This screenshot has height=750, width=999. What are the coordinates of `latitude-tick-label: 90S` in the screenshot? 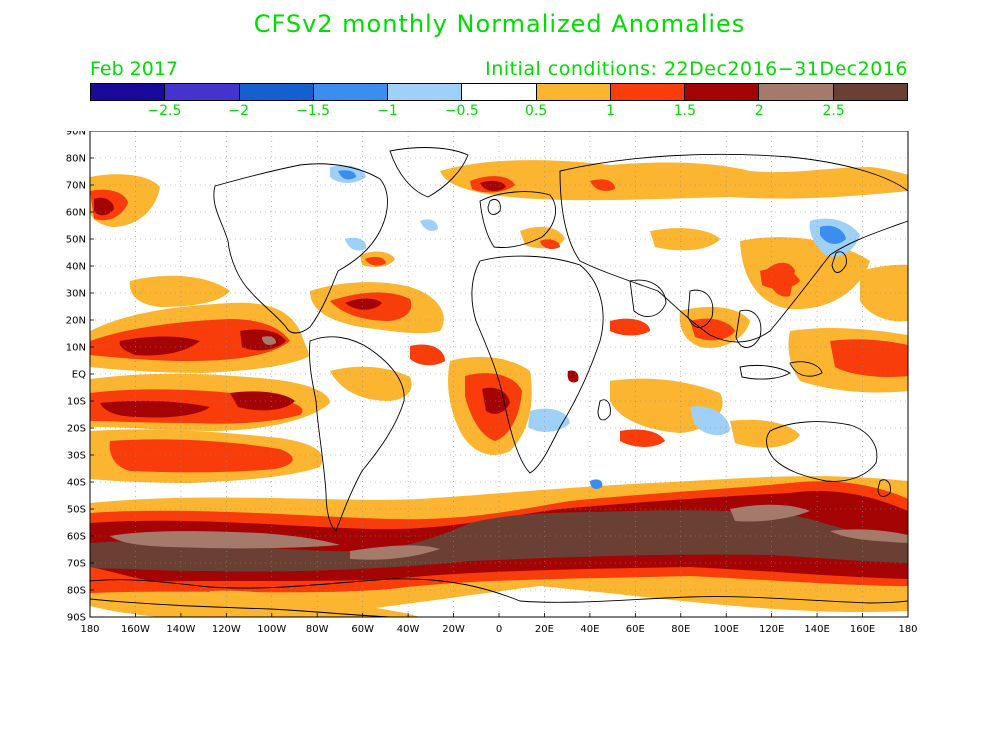 It's located at (76, 618).